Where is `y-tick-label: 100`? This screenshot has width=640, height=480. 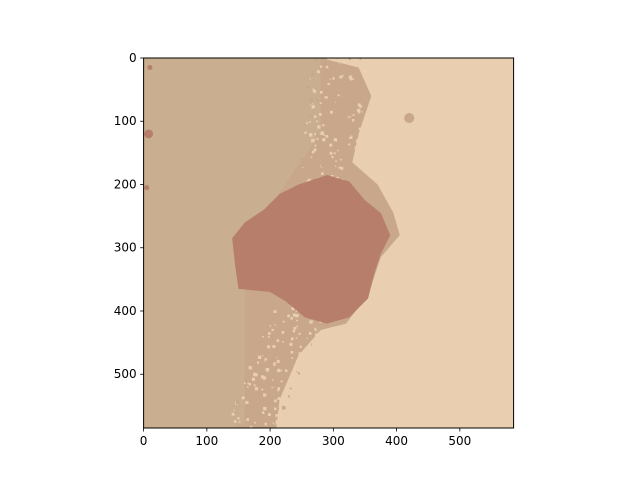 y-tick-label: 100 is located at coordinates (125, 121).